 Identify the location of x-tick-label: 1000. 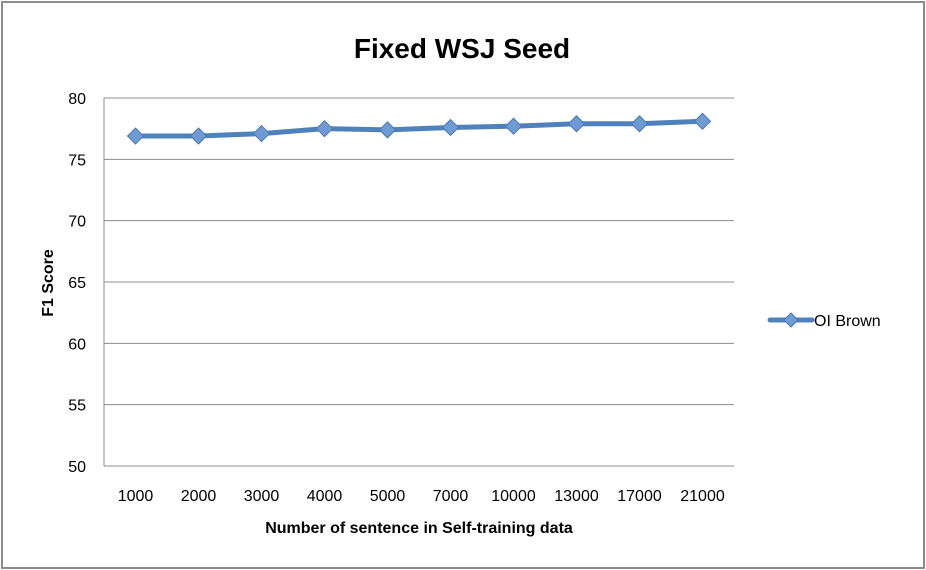
(136, 496).